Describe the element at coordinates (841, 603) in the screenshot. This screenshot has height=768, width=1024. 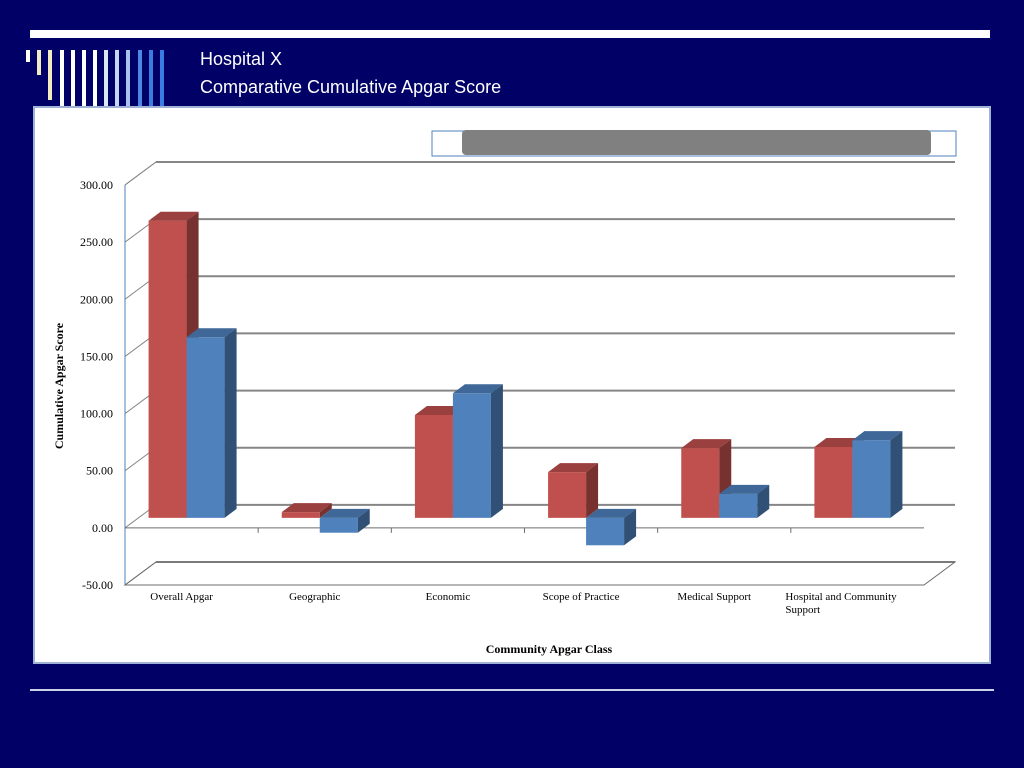
I see `x-tick-label: Hospital and Community Support` at that location.